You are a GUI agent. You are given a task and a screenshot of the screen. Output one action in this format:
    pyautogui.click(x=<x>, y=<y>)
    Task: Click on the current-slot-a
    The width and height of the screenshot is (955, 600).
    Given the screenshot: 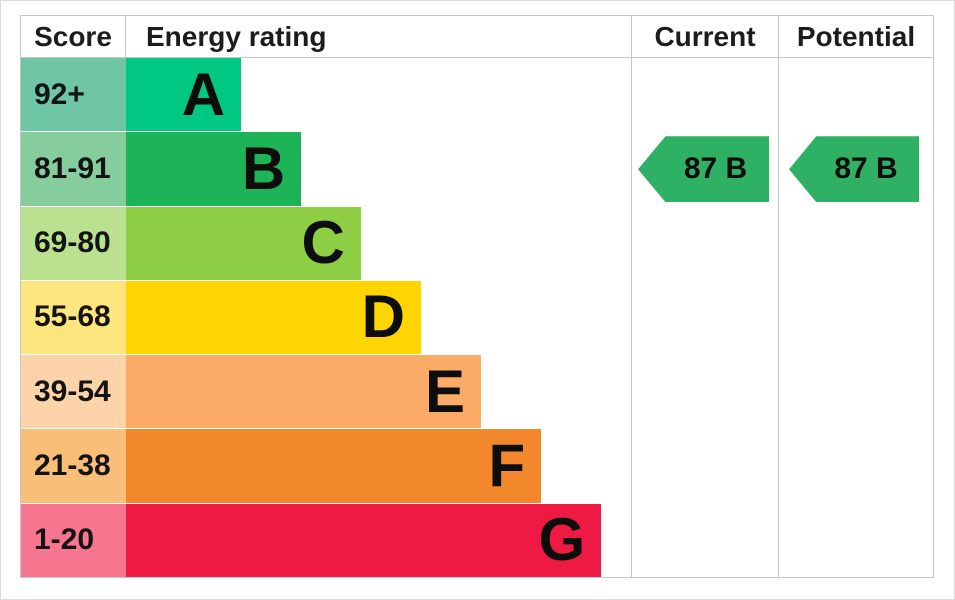 What is the action you would take?
    pyautogui.click(x=705, y=95)
    